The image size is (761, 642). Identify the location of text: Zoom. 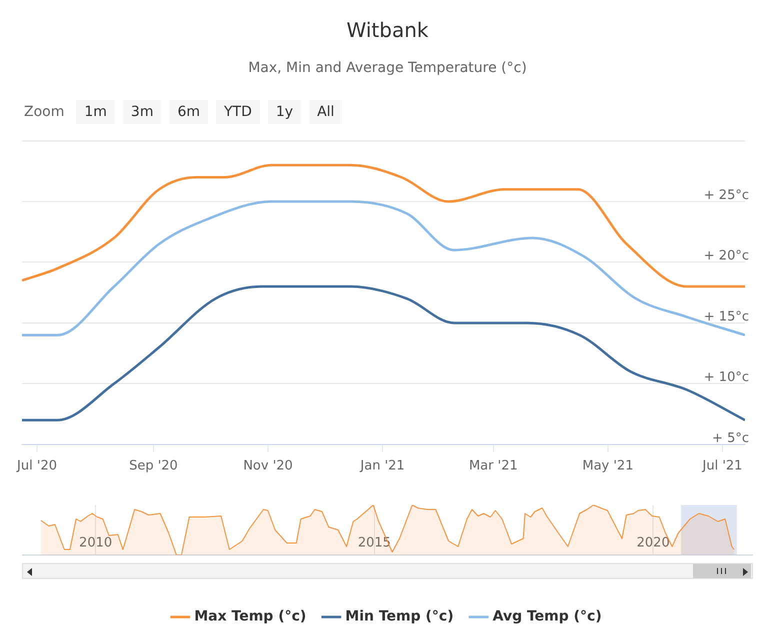
(44, 112).